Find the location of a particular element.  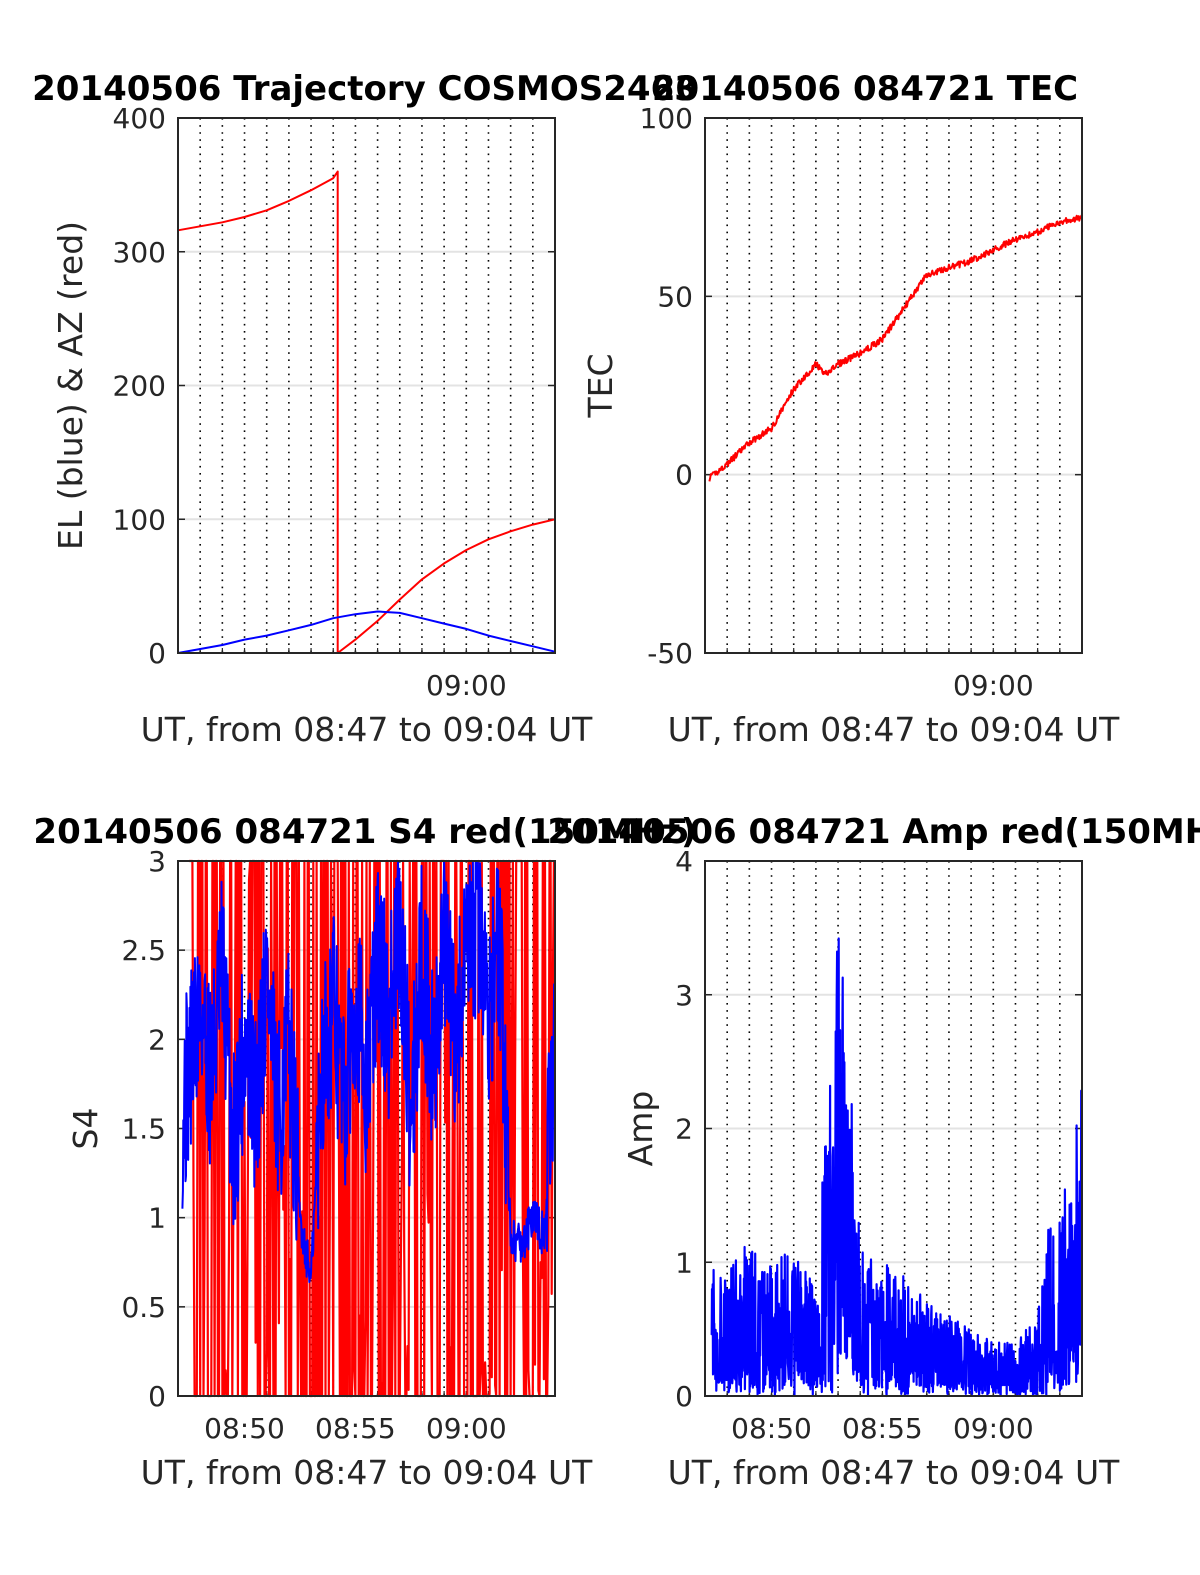

y-tick-label: 300 is located at coordinates (139, 252).